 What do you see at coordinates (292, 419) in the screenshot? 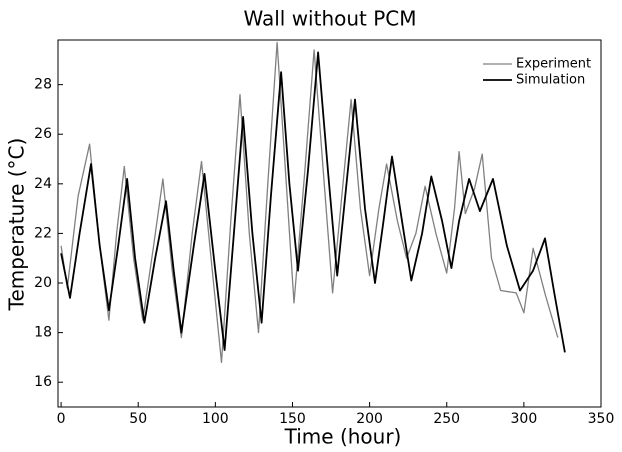
I see `x-tick-label: 150` at bounding box center [292, 419].